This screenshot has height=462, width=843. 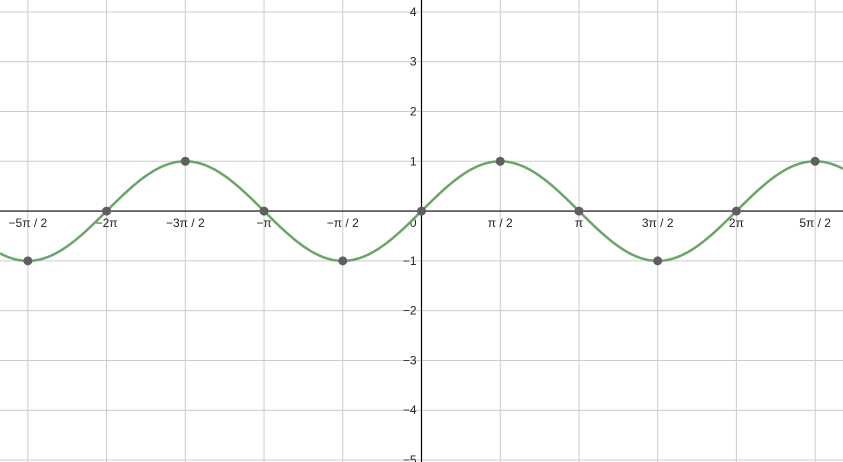 What do you see at coordinates (263, 223) in the screenshot?
I see `x-tick-label: −π` at bounding box center [263, 223].